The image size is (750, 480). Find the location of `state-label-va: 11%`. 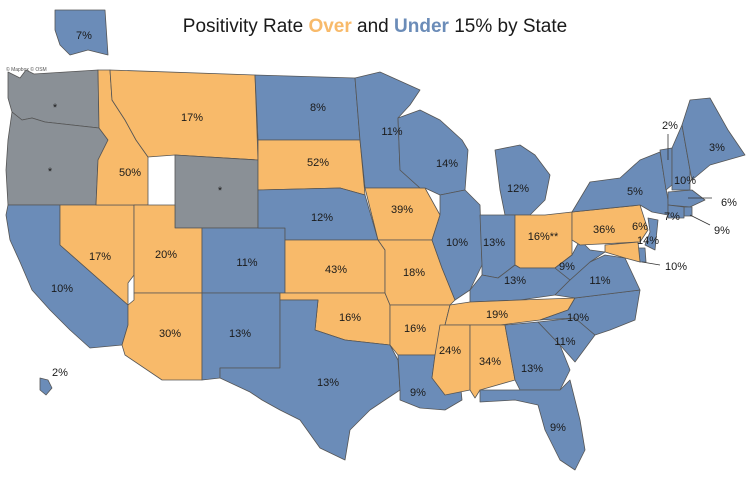

state-label-va: 11% is located at coordinates (599, 281).